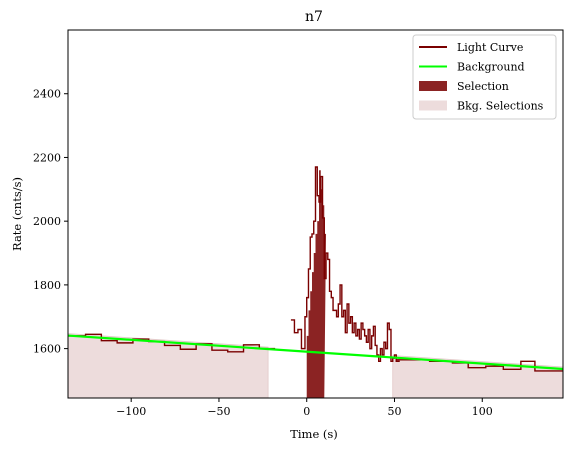  Describe the element at coordinates (345, 264) in the screenshot. I see `light-curve-burst` at that location.